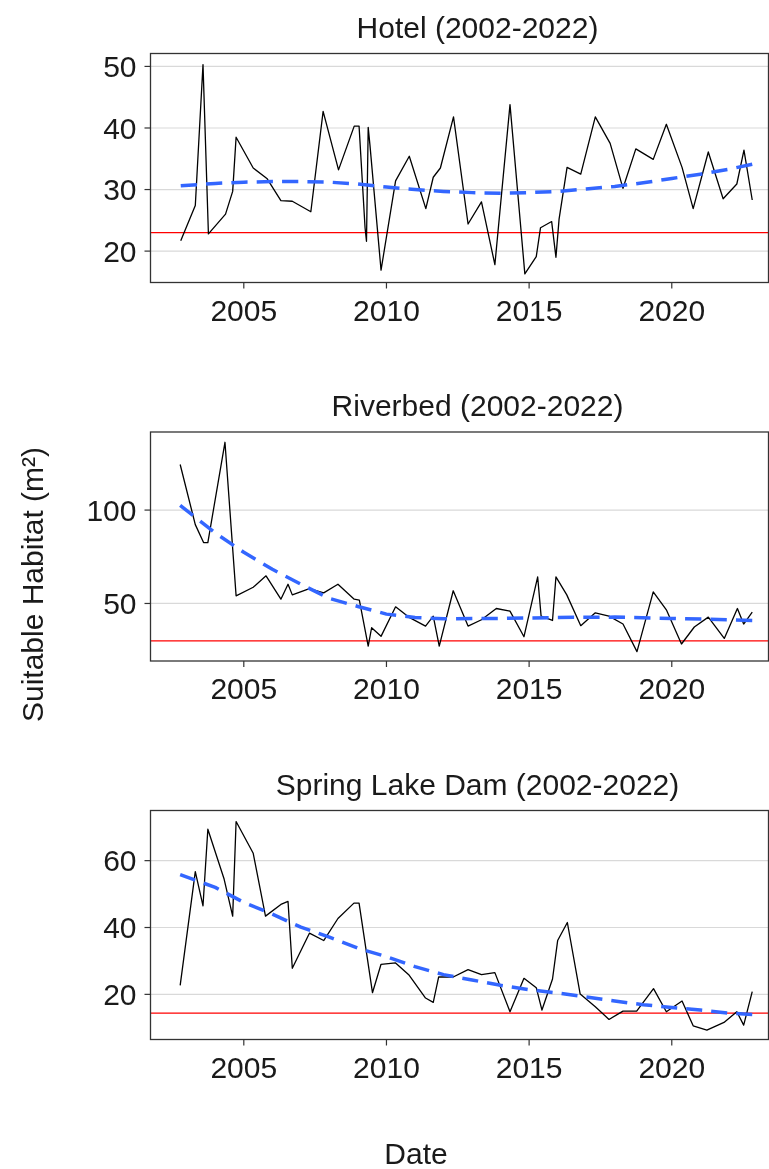  I want to click on x-axis-title: Date, so click(416, 1153).